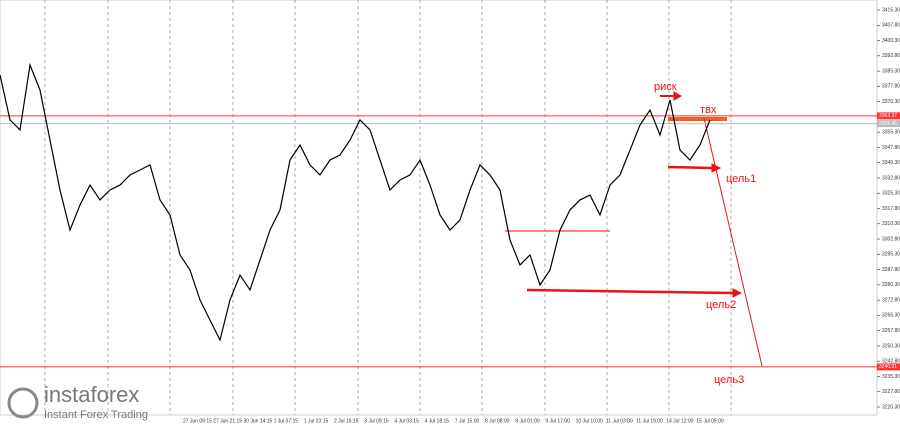  What do you see at coordinates (891, 71) in the screenshot?
I see `y-tick-label: 3385.30` at bounding box center [891, 71].